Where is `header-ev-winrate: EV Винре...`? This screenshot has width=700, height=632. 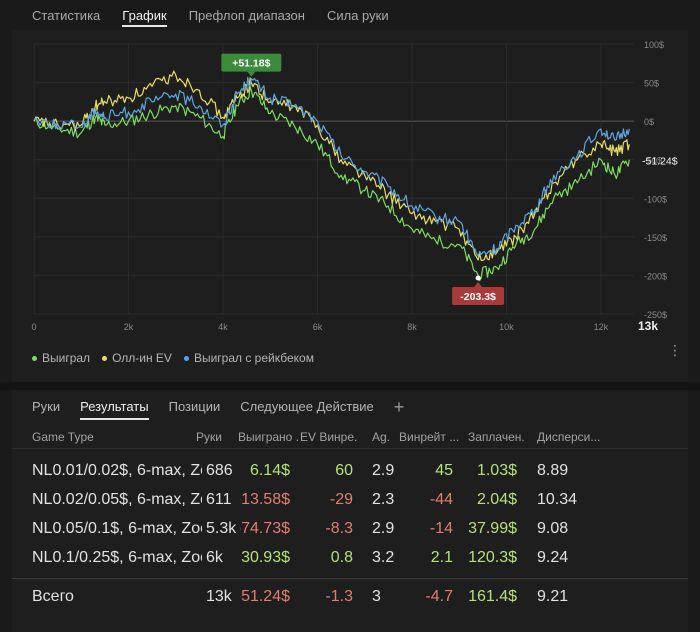
header-ev-winrate: EV Винре... is located at coordinates (329, 437).